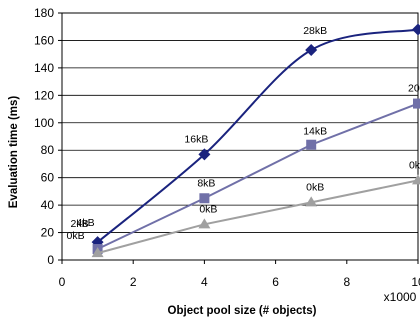 This screenshot has width=420, height=322. I want to click on y-tick-label: 160, so click(44, 40).